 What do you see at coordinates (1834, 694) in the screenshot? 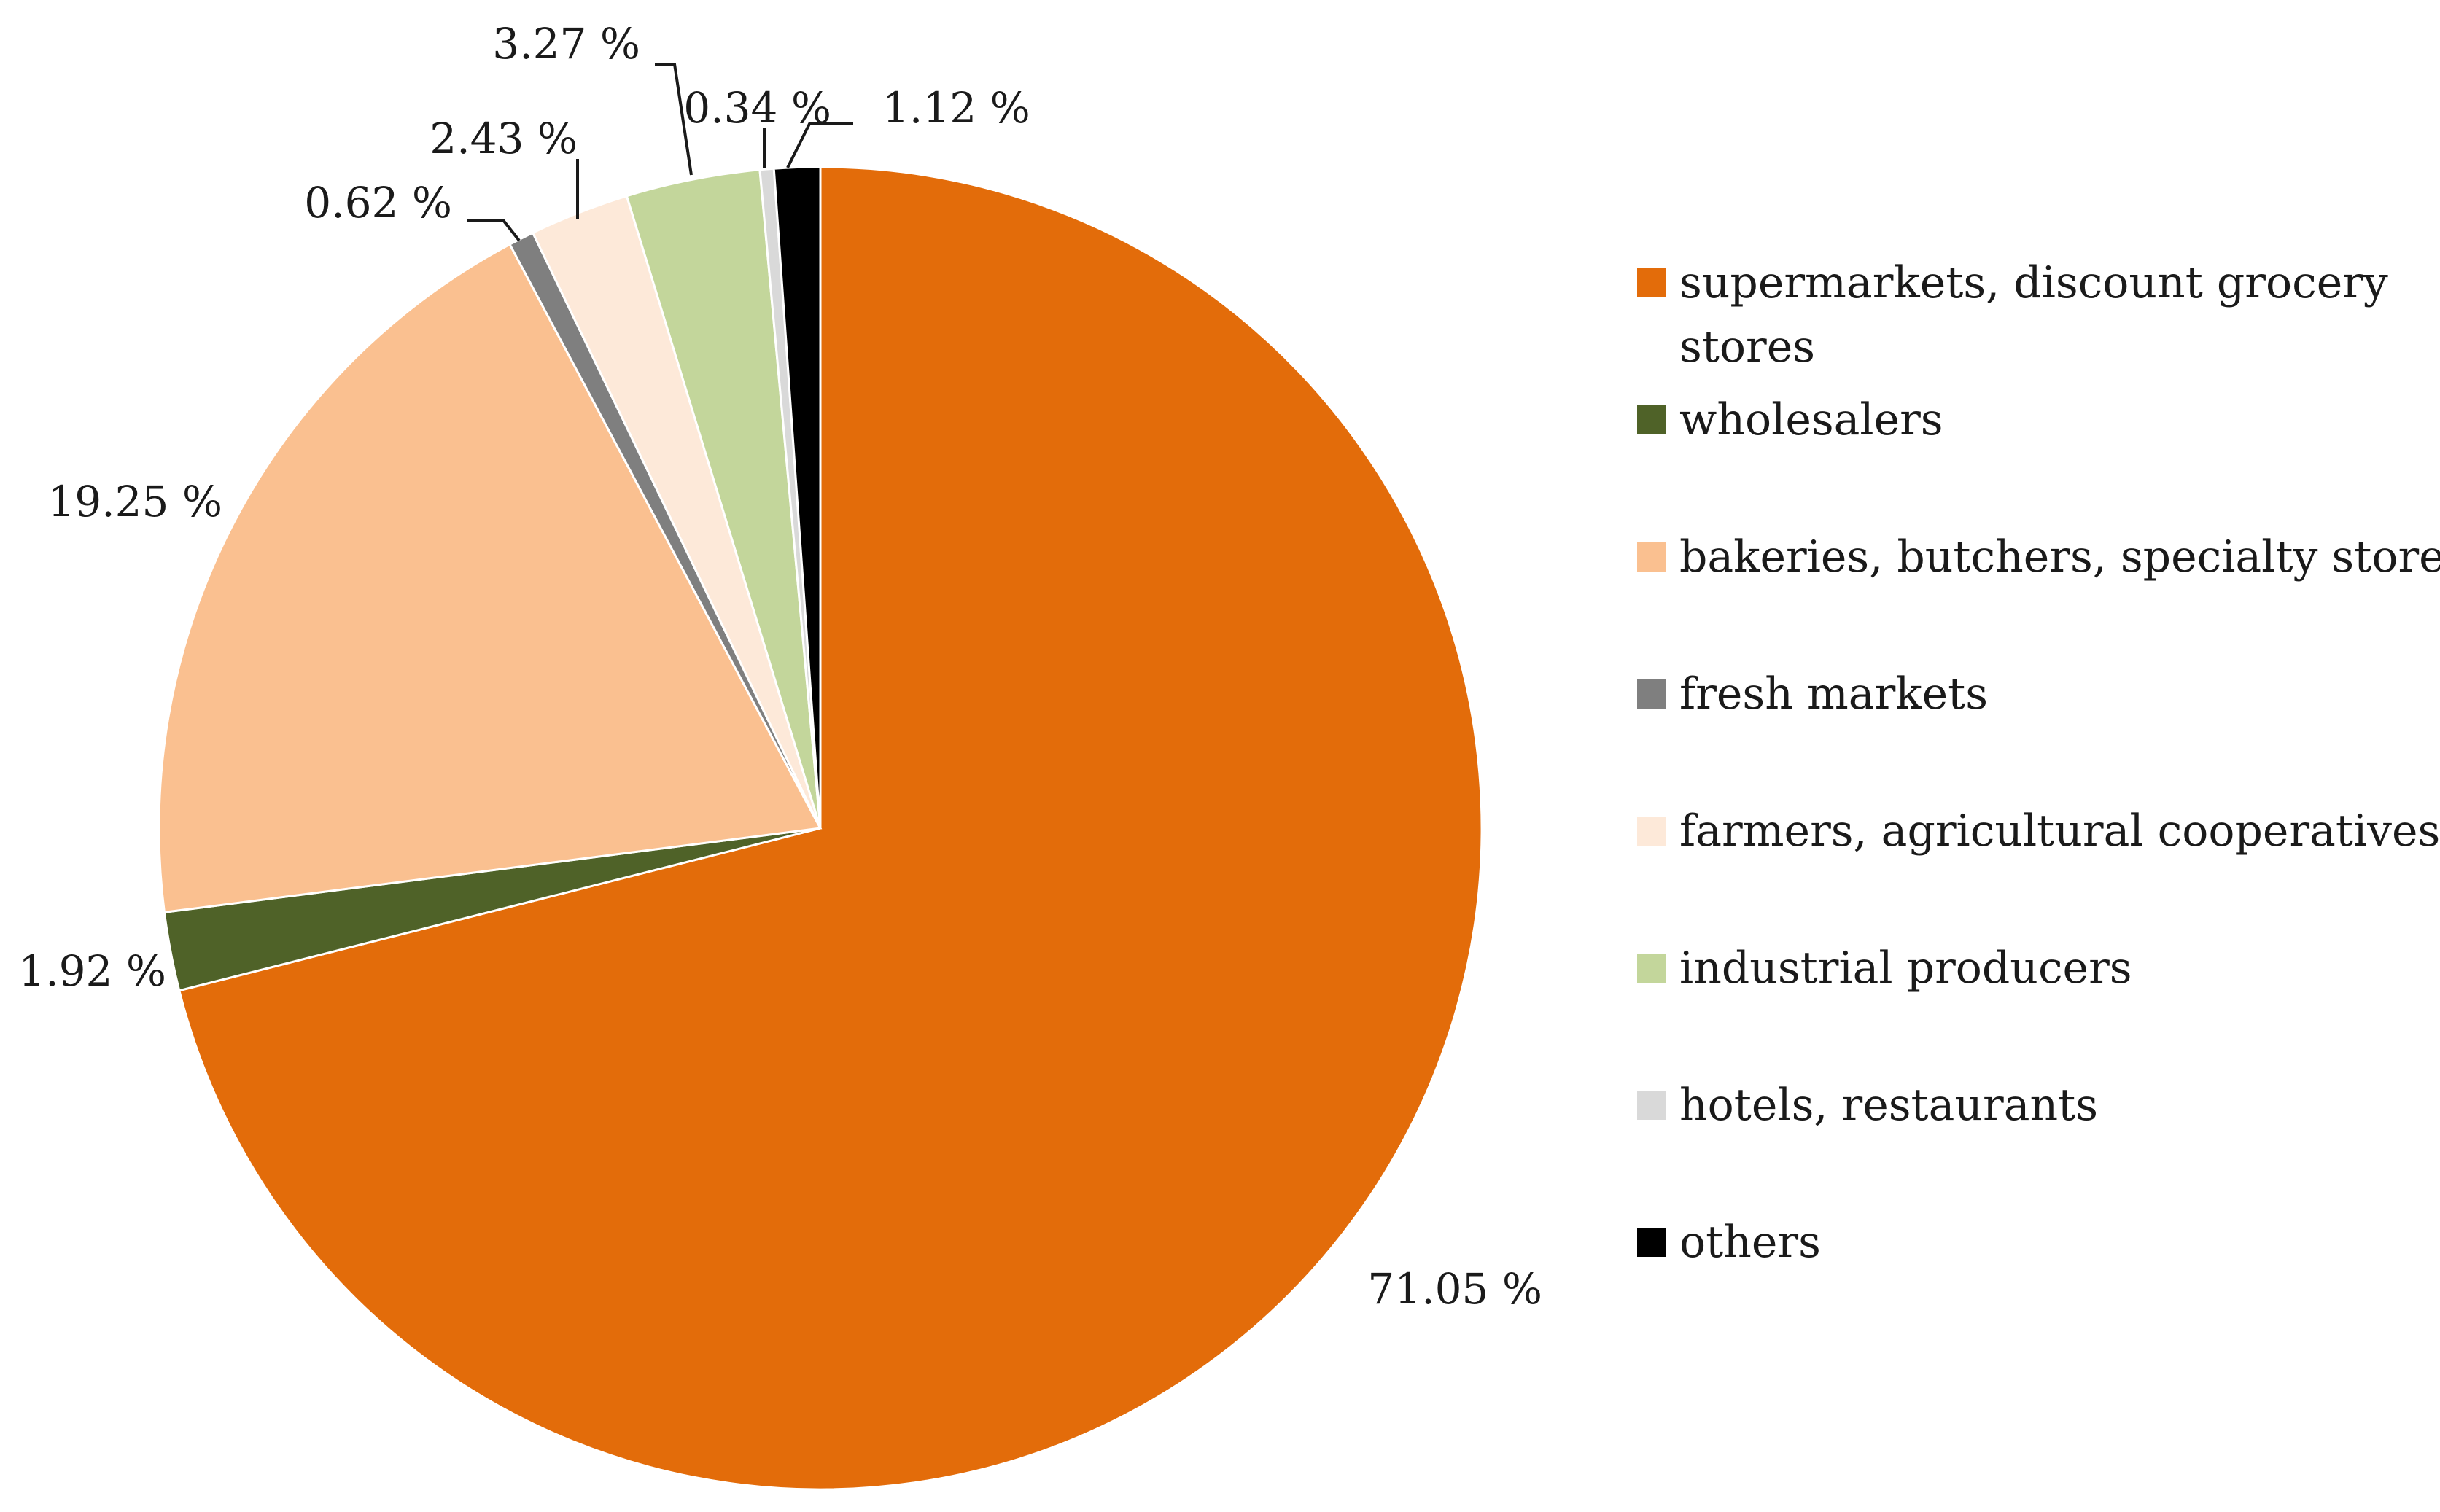
I see `legend-label-fresh-markets: fresh markets` at bounding box center [1834, 694].